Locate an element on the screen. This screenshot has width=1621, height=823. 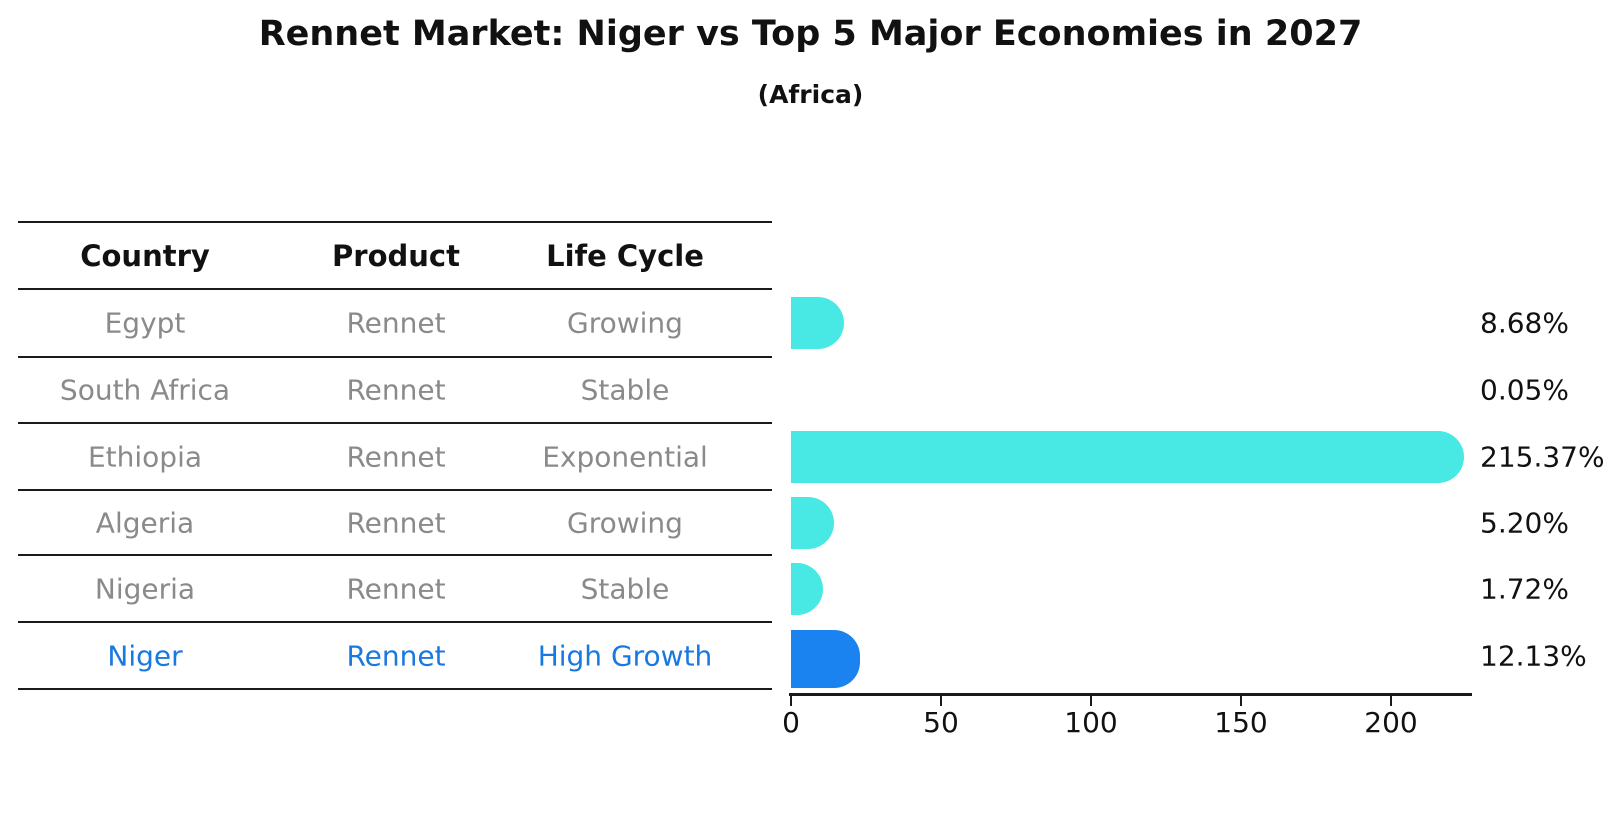
table-cell-life_cycle: High Growth is located at coordinates (625, 655).